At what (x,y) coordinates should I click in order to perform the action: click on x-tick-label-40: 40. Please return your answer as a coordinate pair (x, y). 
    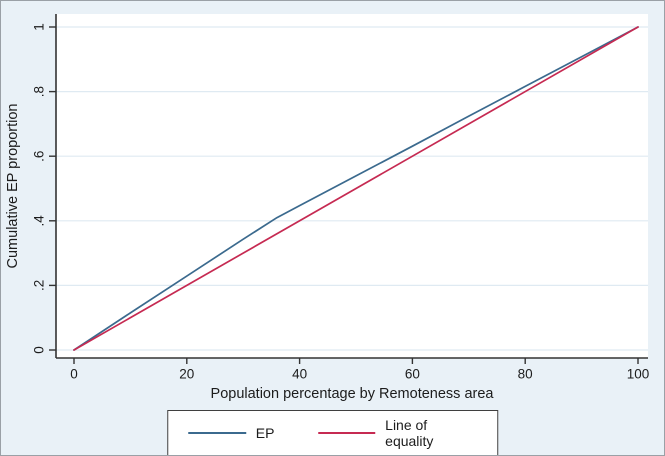
    Looking at the image, I should click on (299, 374).